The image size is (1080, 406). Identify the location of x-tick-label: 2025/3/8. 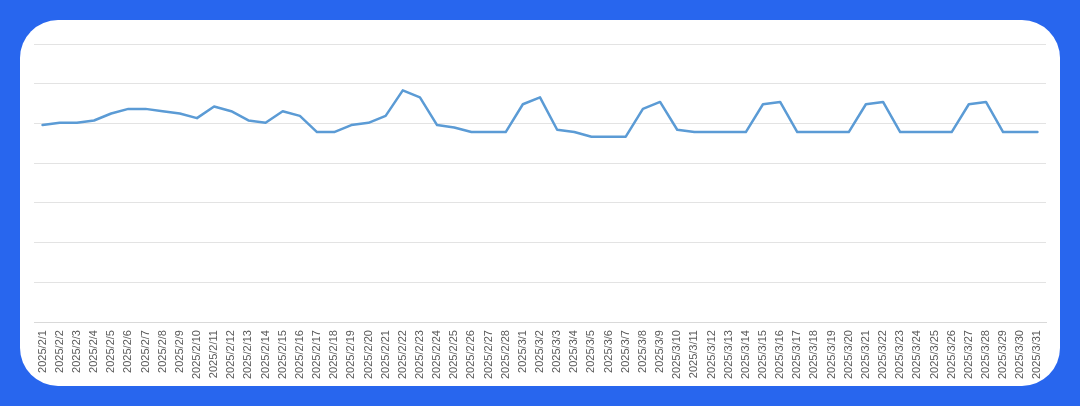
(641, 351).